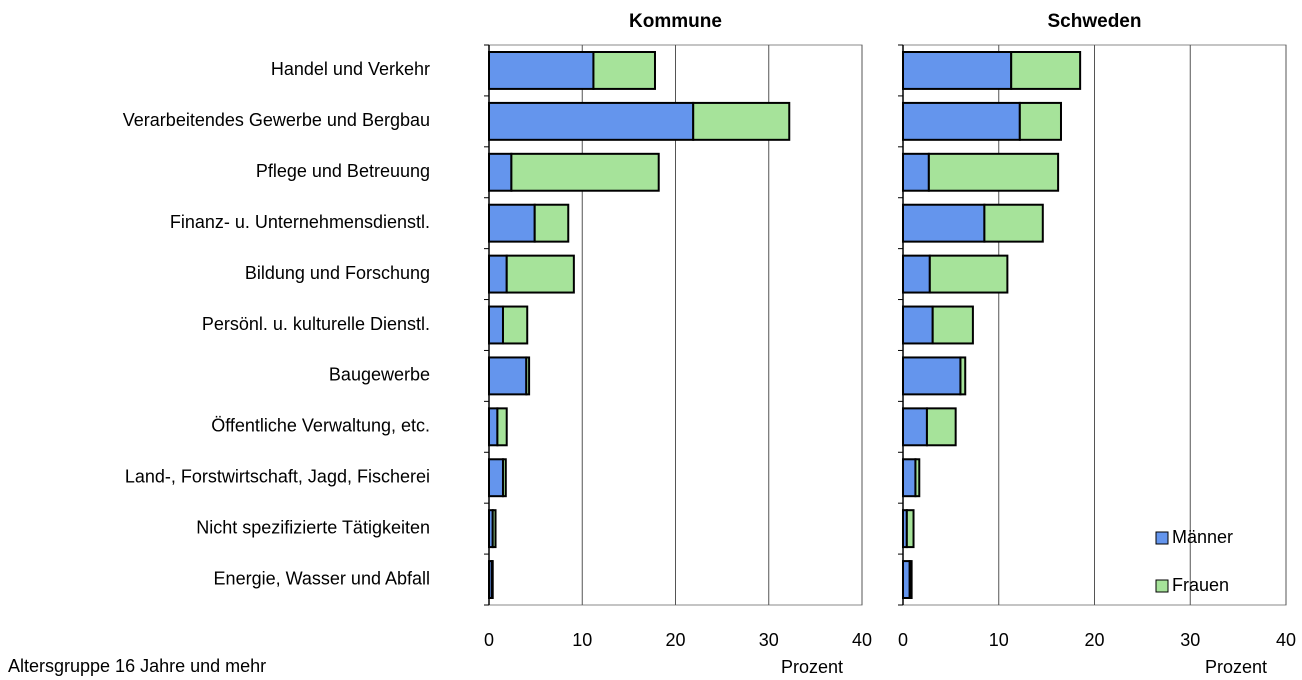 This screenshot has height=680, width=1302. What do you see at coordinates (300, 222) in the screenshot?
I see `category-label: Finanz- u. Unternehmensdienstl.` at bounding box center [300, 222].